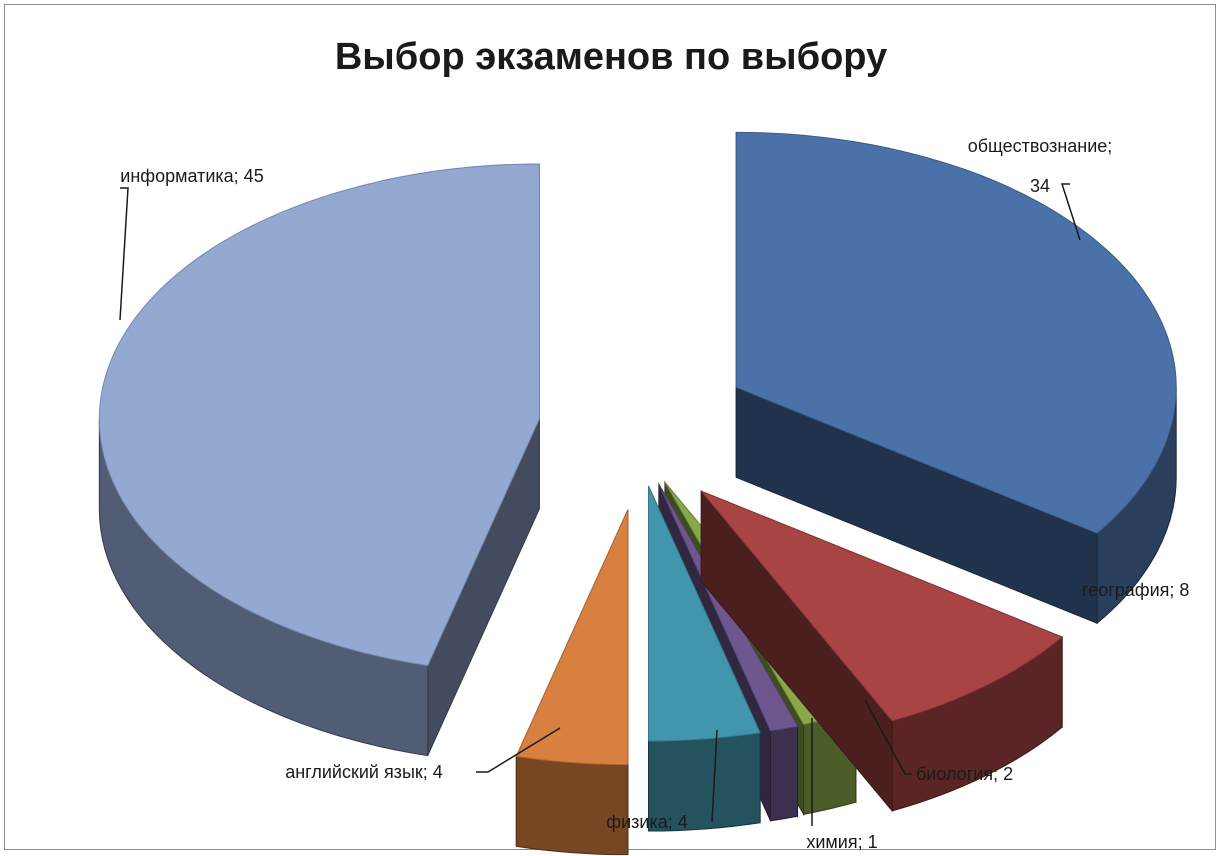 The image size is (1222, 856). I want to click on data-label-4: физика; 4, so click(646, 822).